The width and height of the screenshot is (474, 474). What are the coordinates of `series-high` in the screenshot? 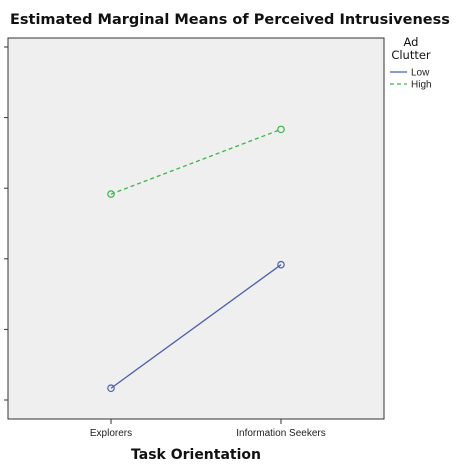 It's located at (196, 161).